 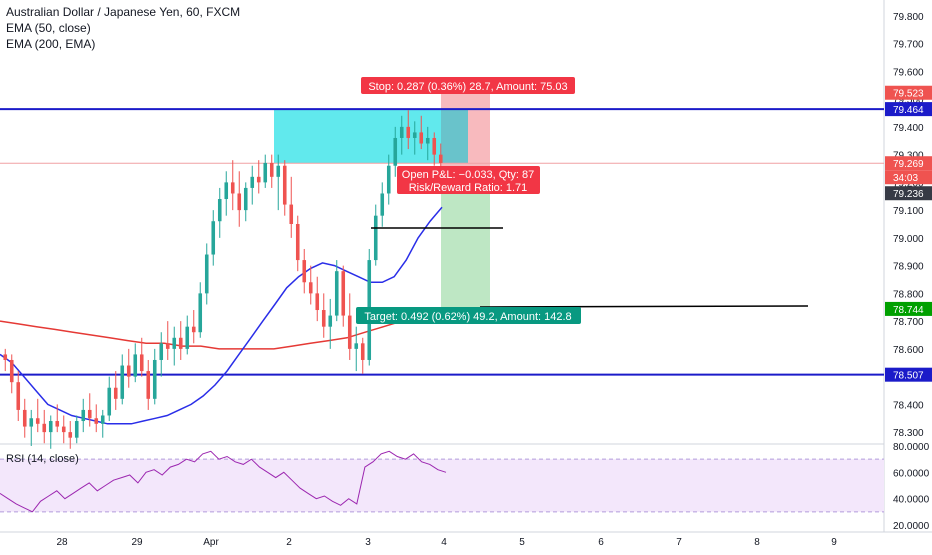 I want to click on price-tick-label: 79.500, so click(x=908, y=100).